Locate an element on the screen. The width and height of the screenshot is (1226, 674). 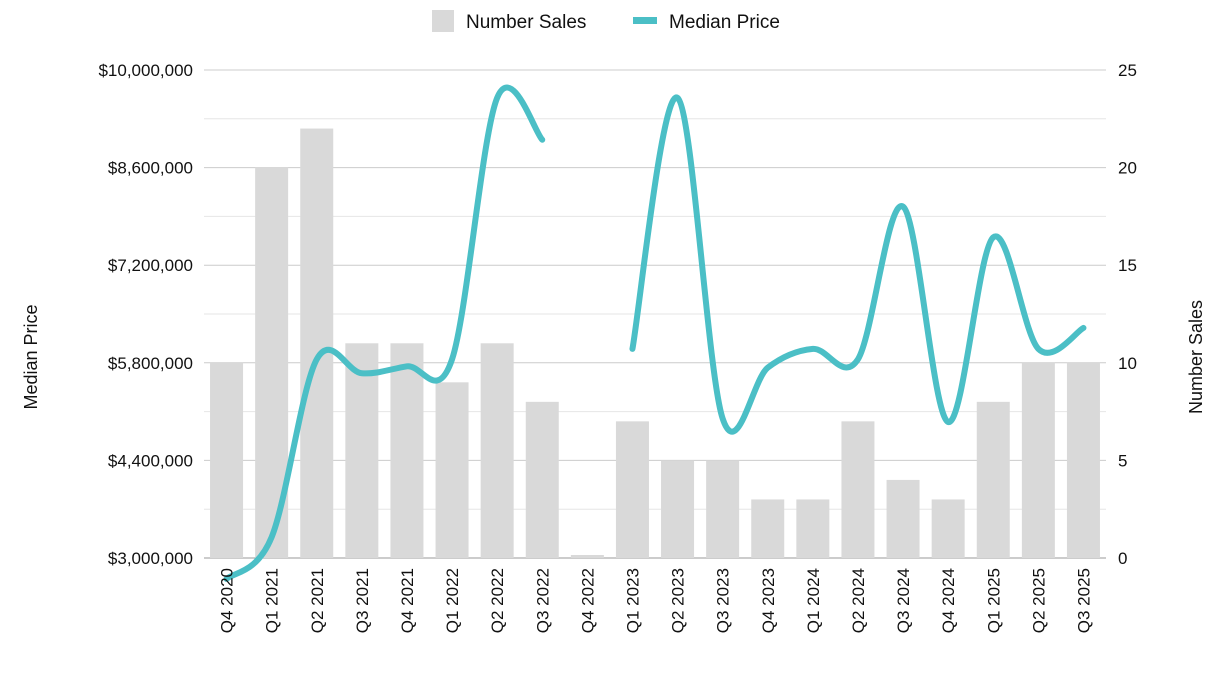
bar-q4-2022 is located at coordinates (587, 556).